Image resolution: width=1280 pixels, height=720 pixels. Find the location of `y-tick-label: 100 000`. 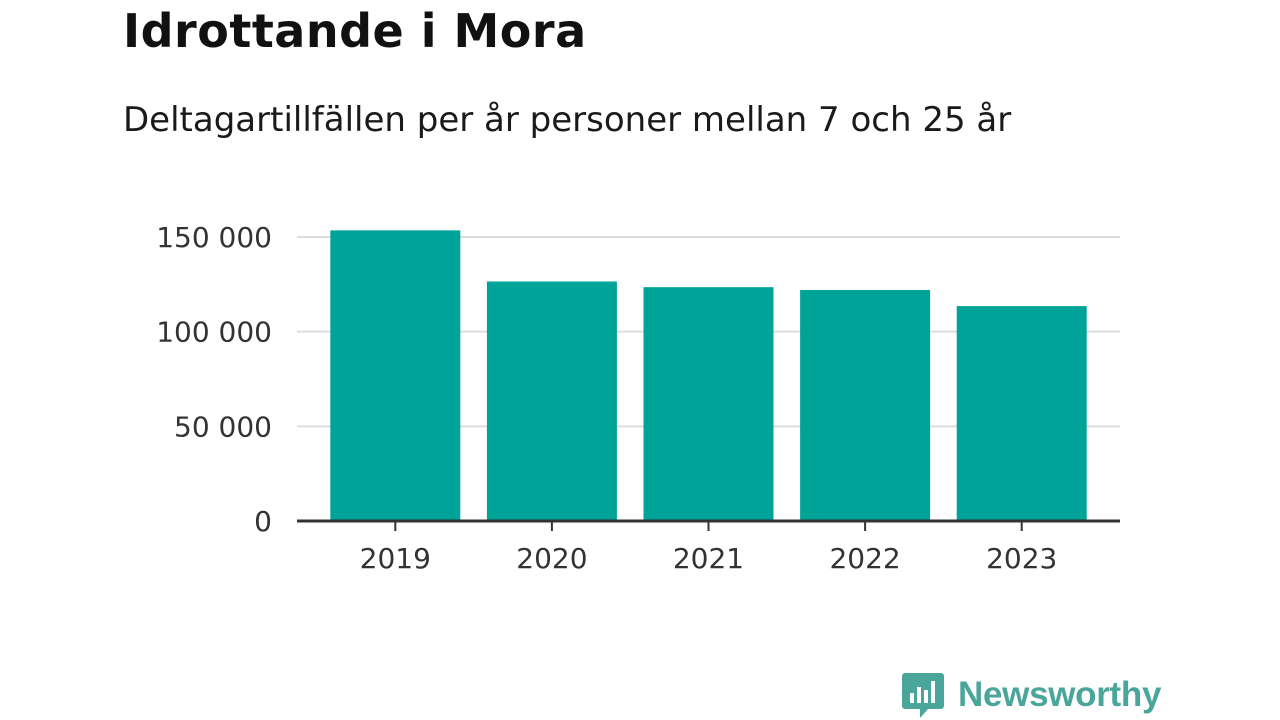

y-tick-label: 100 000 is located at coordinates (214, 332).